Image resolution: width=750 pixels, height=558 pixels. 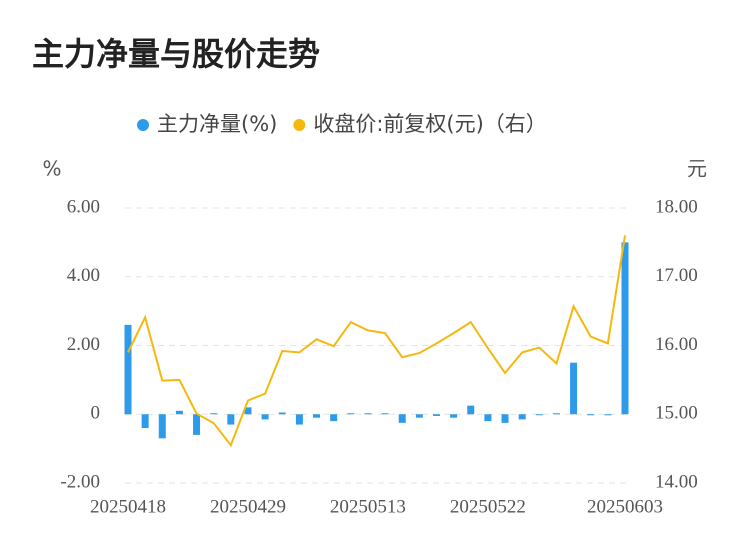 What do you see at coordinates (83, 344) in the screenshot?
I see `y-tick-label: 2.00` at bounding box center [83, 344].